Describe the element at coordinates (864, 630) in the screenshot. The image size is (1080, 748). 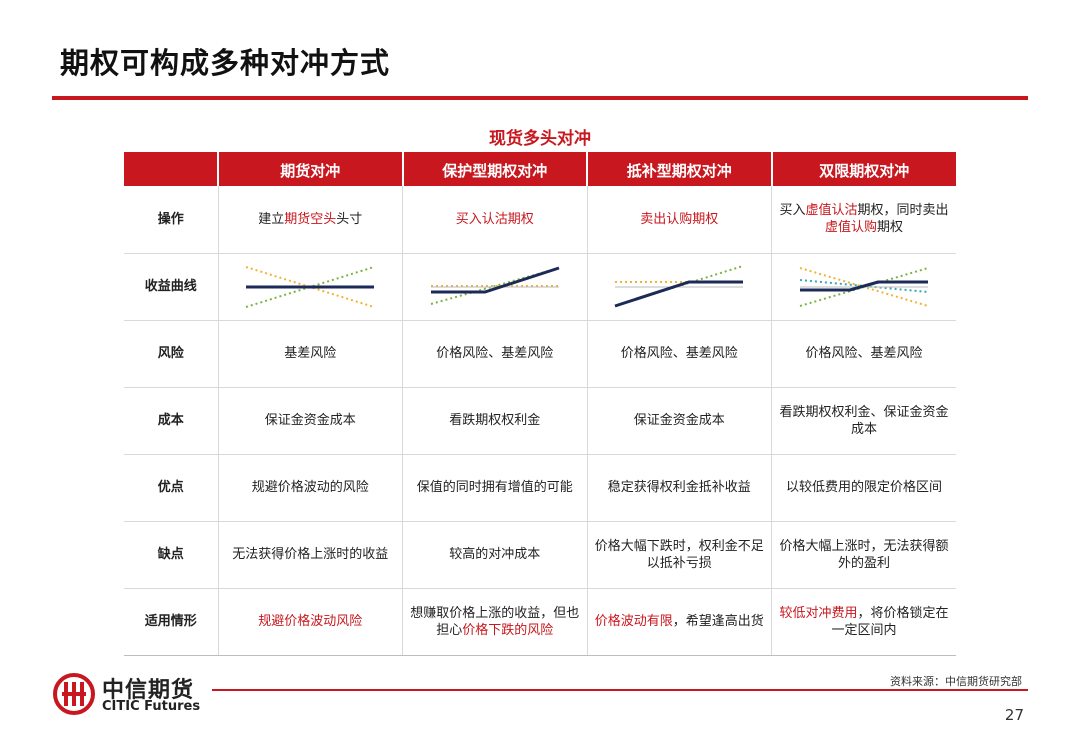
I see `cell-text: 一定区间内` at that location.